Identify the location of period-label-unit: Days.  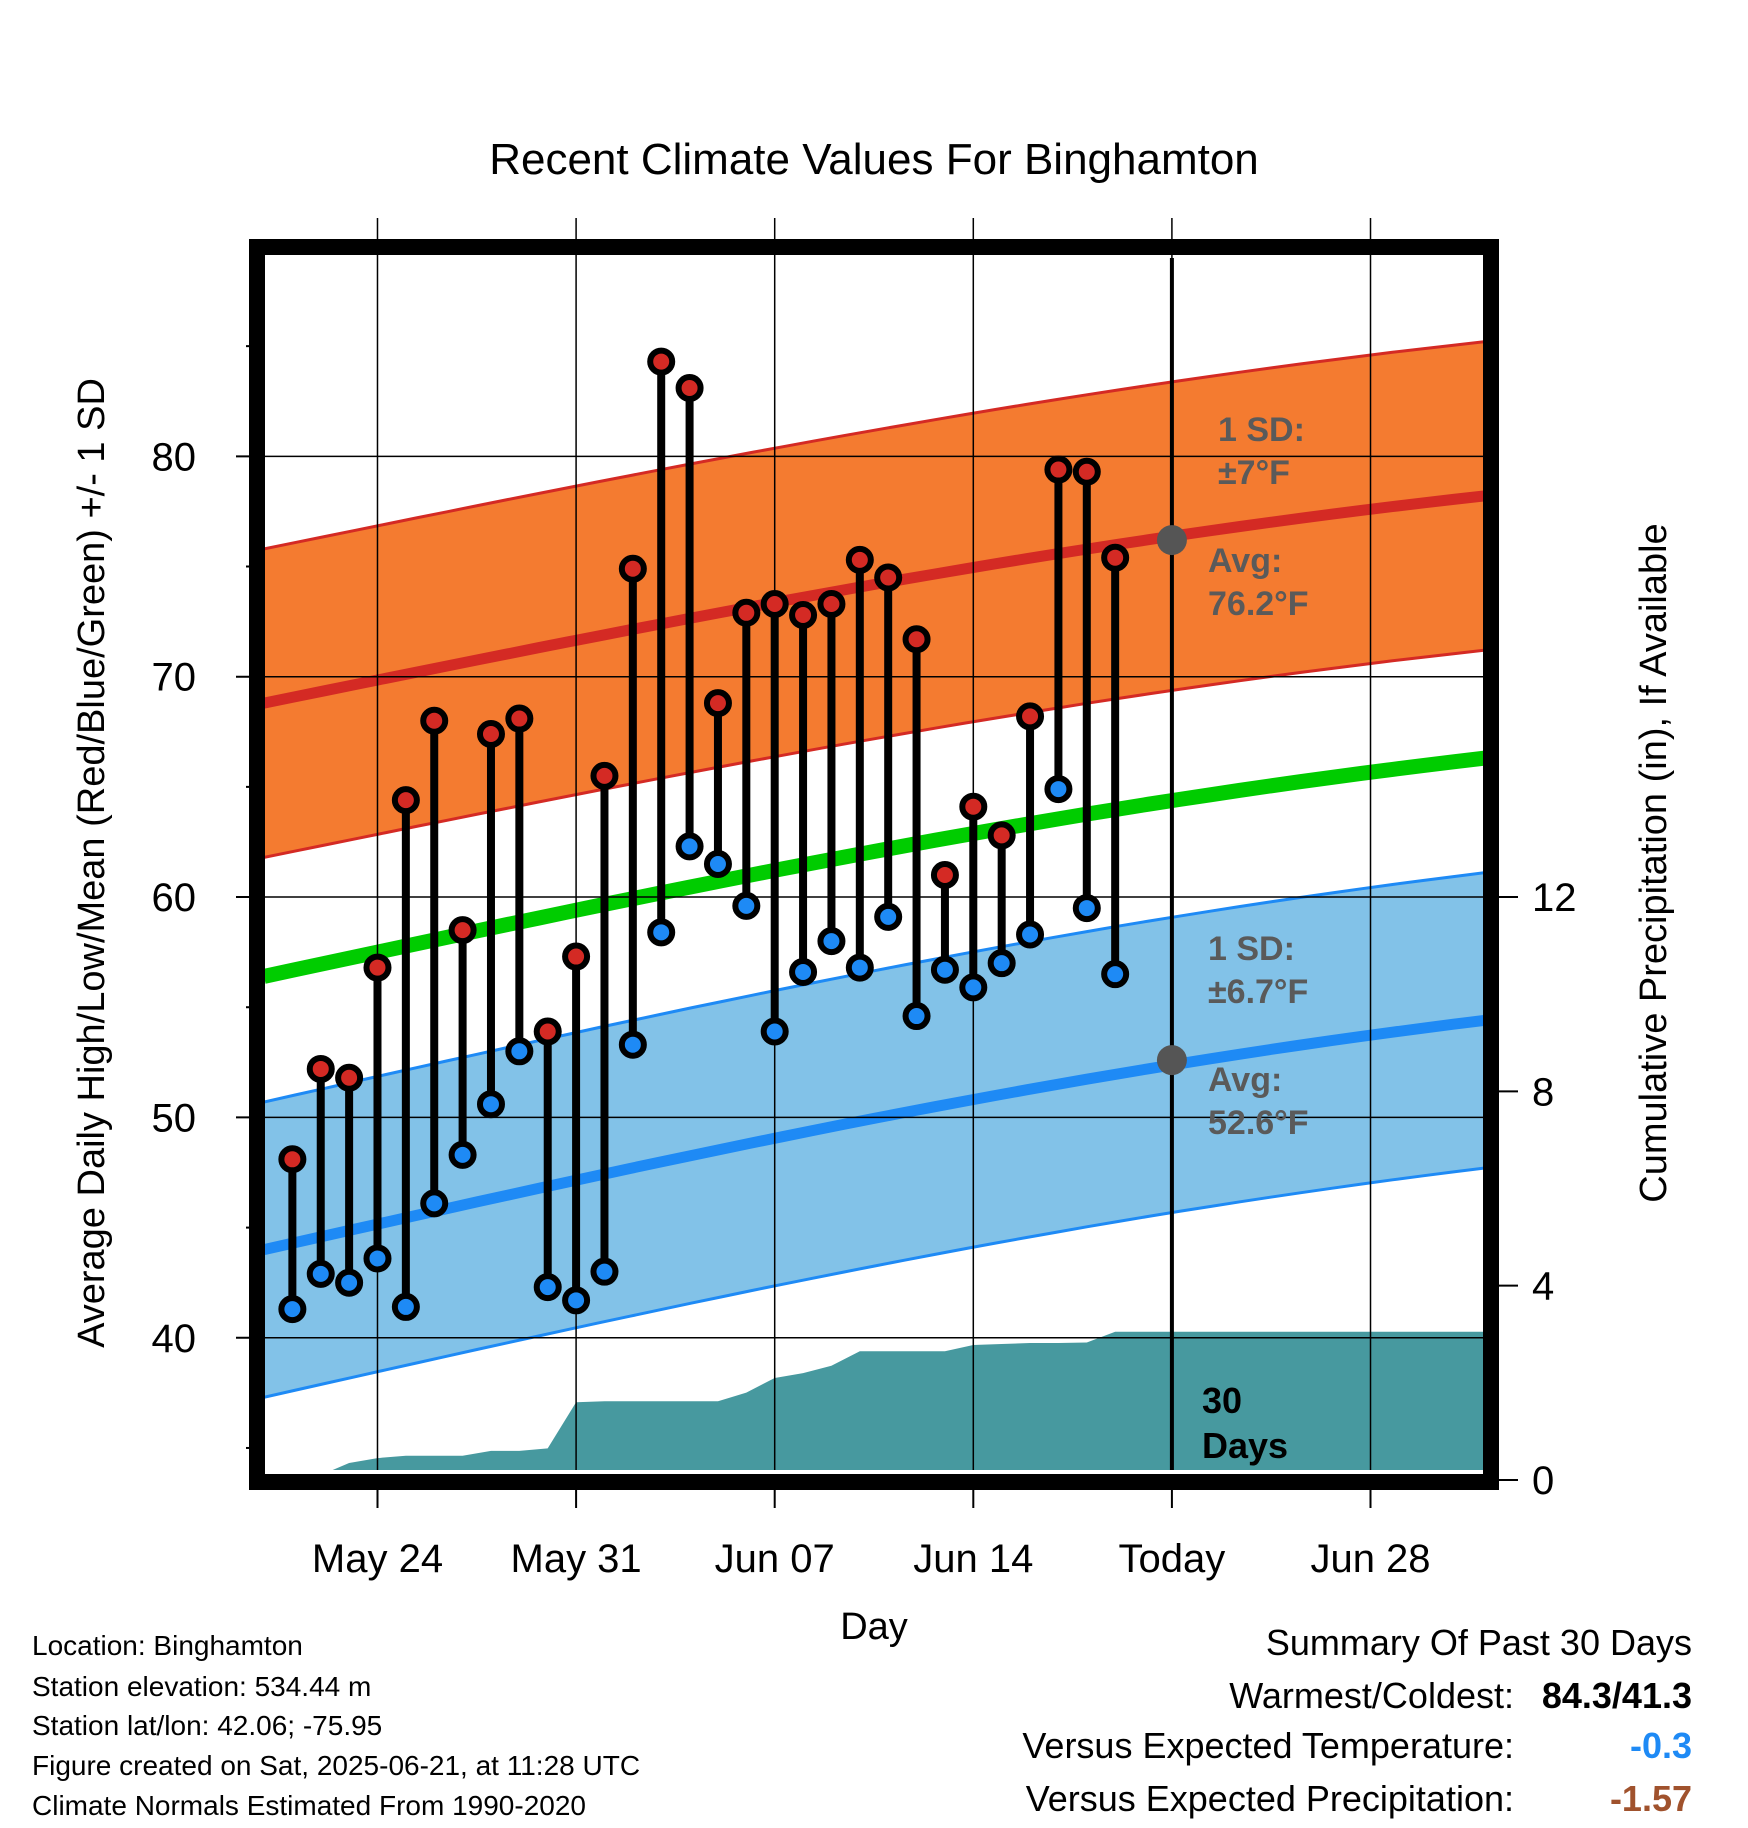
(1245, 1445).